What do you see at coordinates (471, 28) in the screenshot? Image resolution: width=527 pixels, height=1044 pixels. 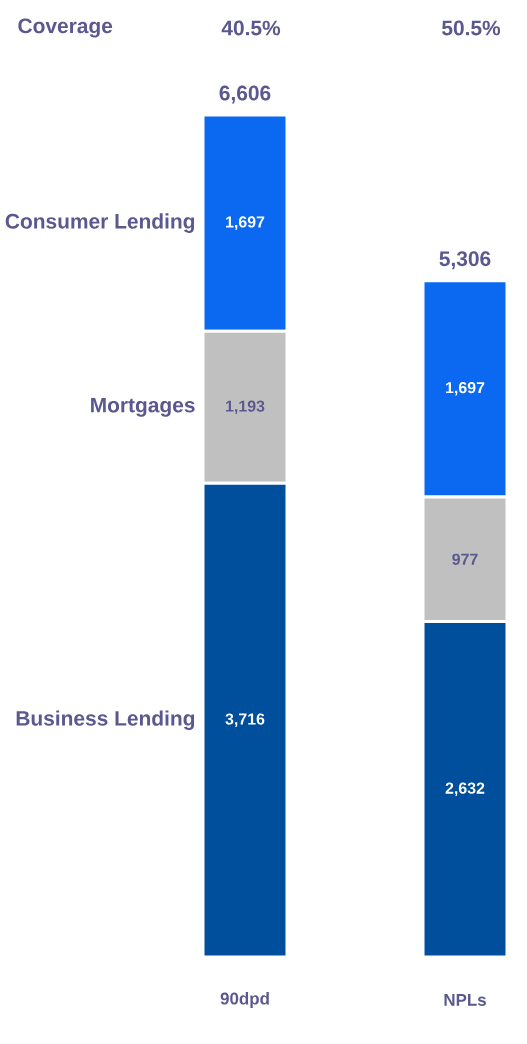 I see `text: 50.5%` at bounding box center [471, 28].